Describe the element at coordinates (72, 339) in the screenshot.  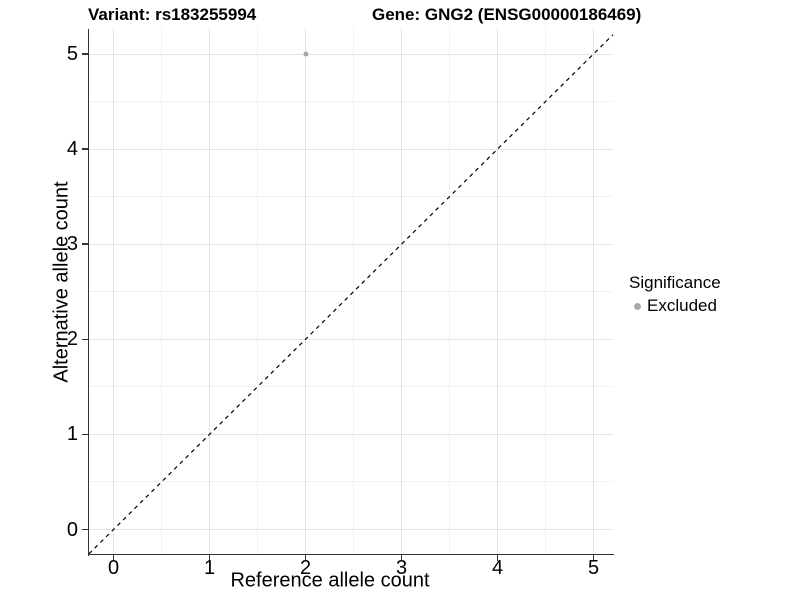
I see `y-tick-label: 2` at that location.